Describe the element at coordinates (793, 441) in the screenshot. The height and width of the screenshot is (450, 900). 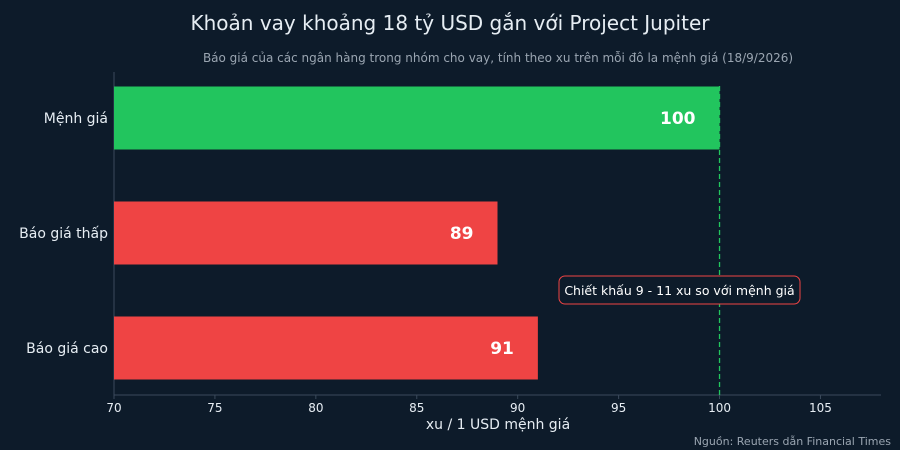
I see `source-note: Nguồn: Reuters dẫn Financial Times` at that location.